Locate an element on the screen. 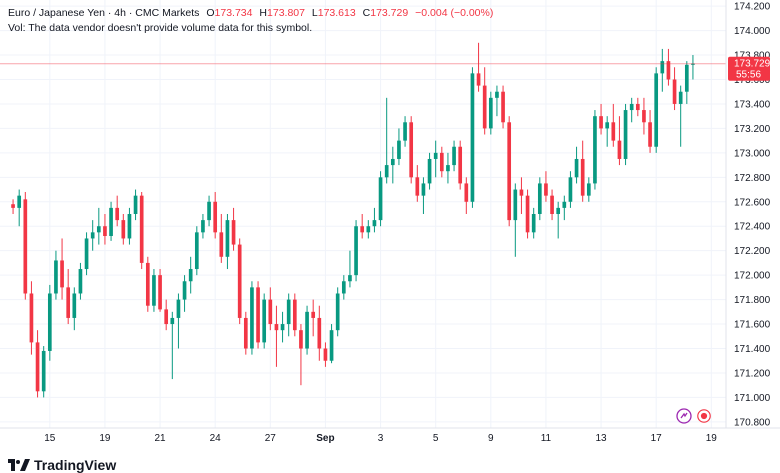  time-axis: 15 19 21 24 27 Sep 3 5 9 11 13 17 19 is located at coordinates (380, 438).